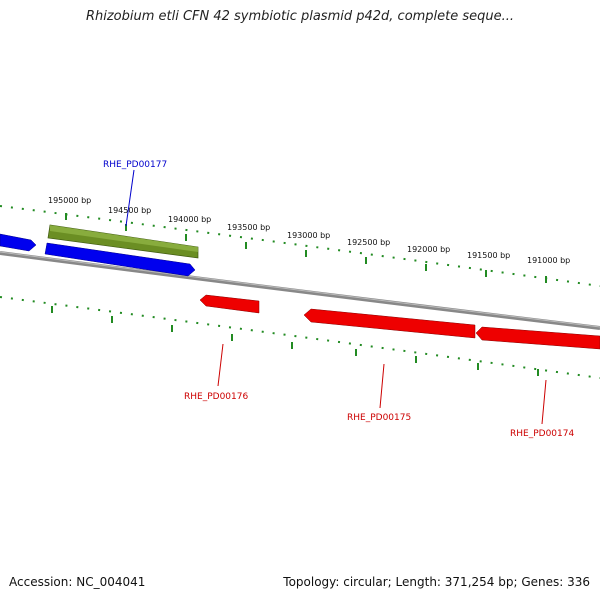  I want to click on ruler-label-193500: 193500 bp, so click(248, 227).